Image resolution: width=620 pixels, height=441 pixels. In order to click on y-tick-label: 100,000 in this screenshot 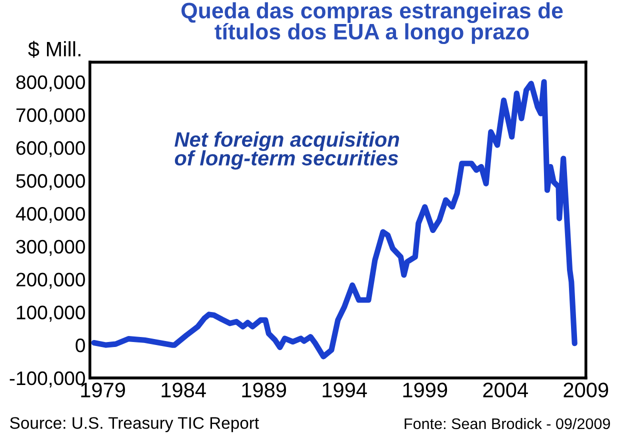, I will do `click(50, 314)`.